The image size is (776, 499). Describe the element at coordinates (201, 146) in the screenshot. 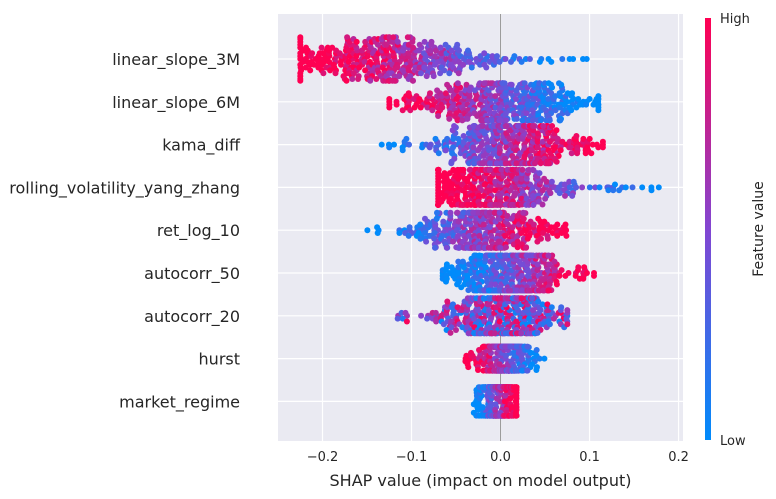

I see `feature-label: kama_diff` at that location.